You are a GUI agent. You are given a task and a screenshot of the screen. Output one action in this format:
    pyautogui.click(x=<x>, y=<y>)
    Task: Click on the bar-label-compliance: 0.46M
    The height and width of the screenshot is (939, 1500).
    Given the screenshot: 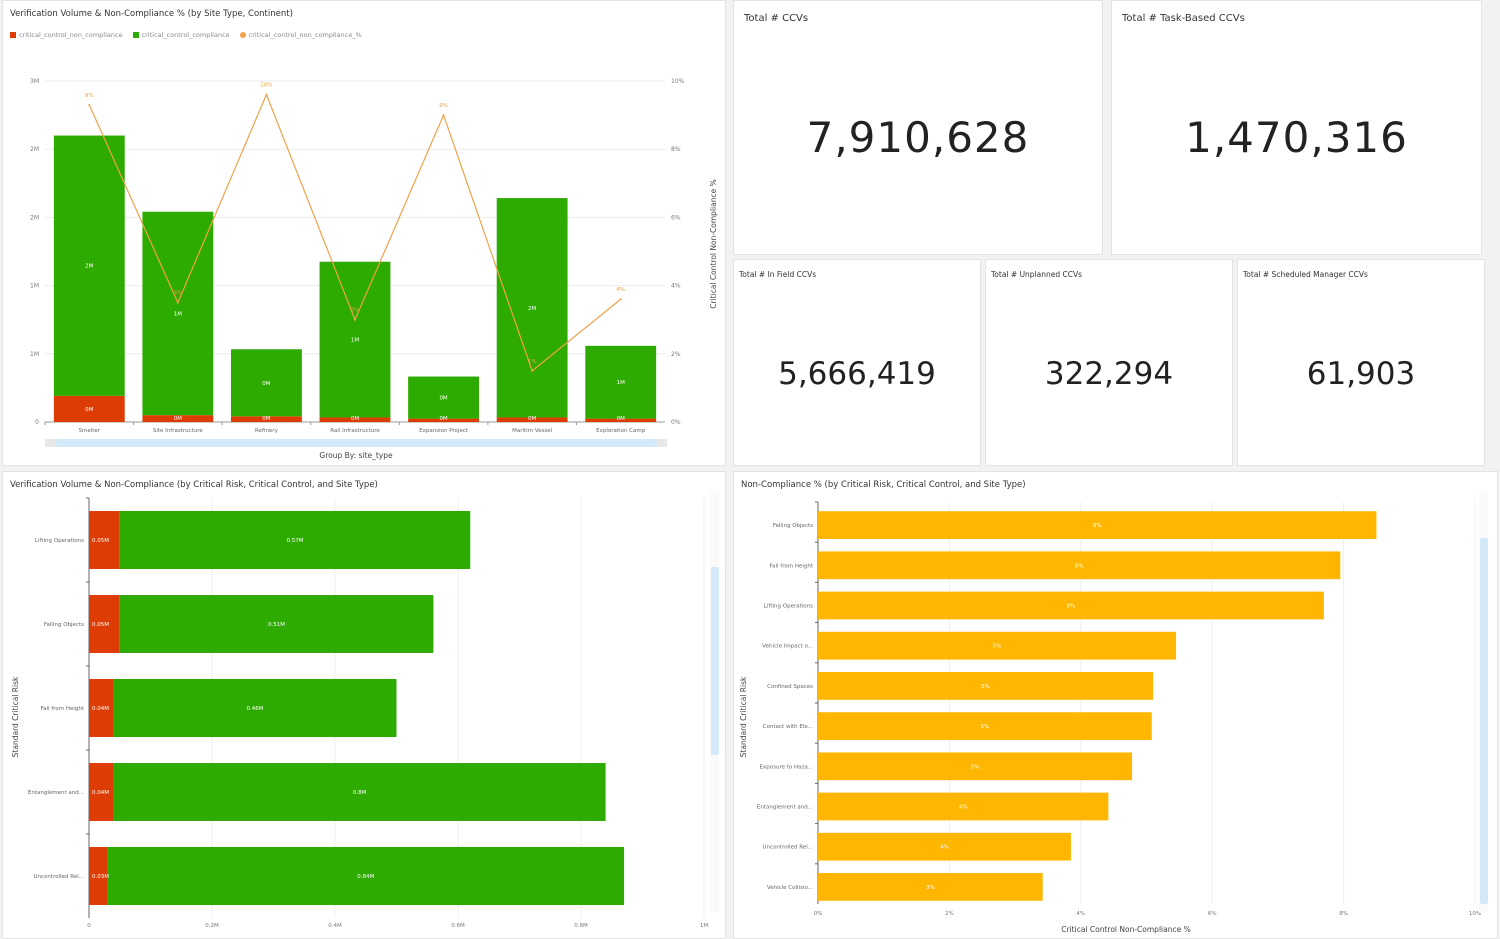 What is the action you would take?
    pyautogui.click(x=255, y=709)
    